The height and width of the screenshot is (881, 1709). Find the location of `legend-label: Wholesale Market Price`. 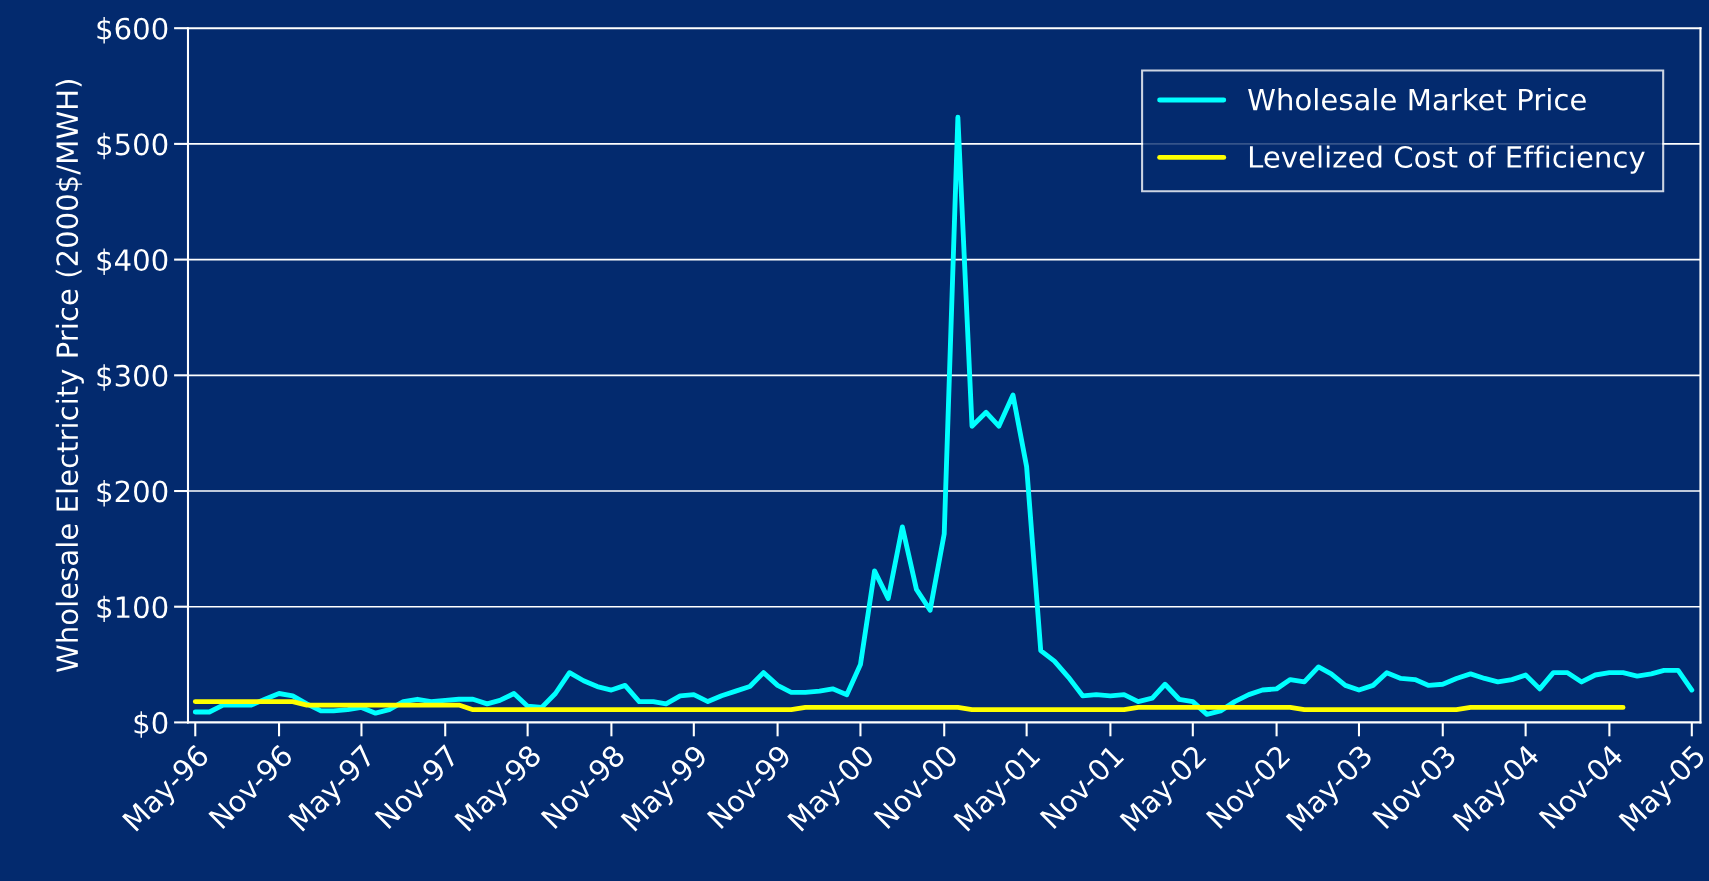

legend-label: Wholesale Market Price is located at coordinates (1417, 99).